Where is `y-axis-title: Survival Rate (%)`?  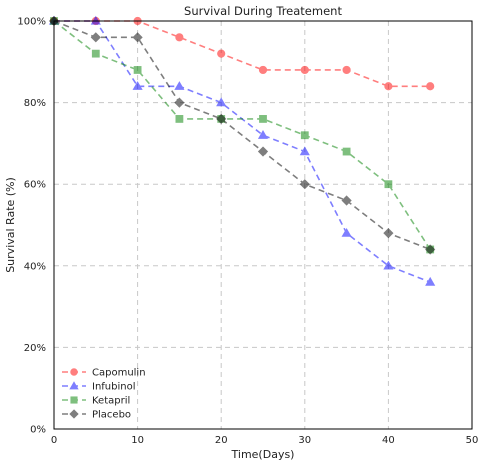
y-axis-title: Survival Rate (%) is located at coordinates (10, 225).